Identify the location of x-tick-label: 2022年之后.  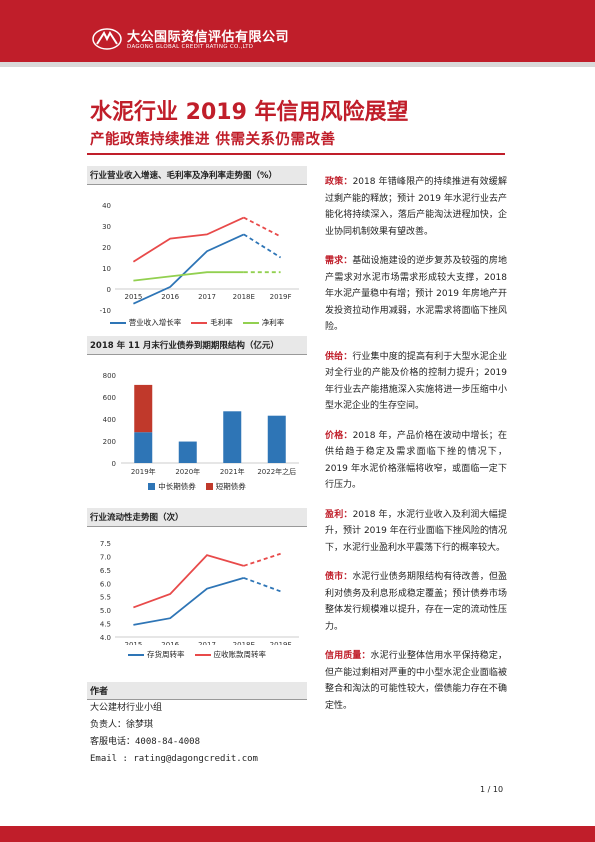
(276, 471).